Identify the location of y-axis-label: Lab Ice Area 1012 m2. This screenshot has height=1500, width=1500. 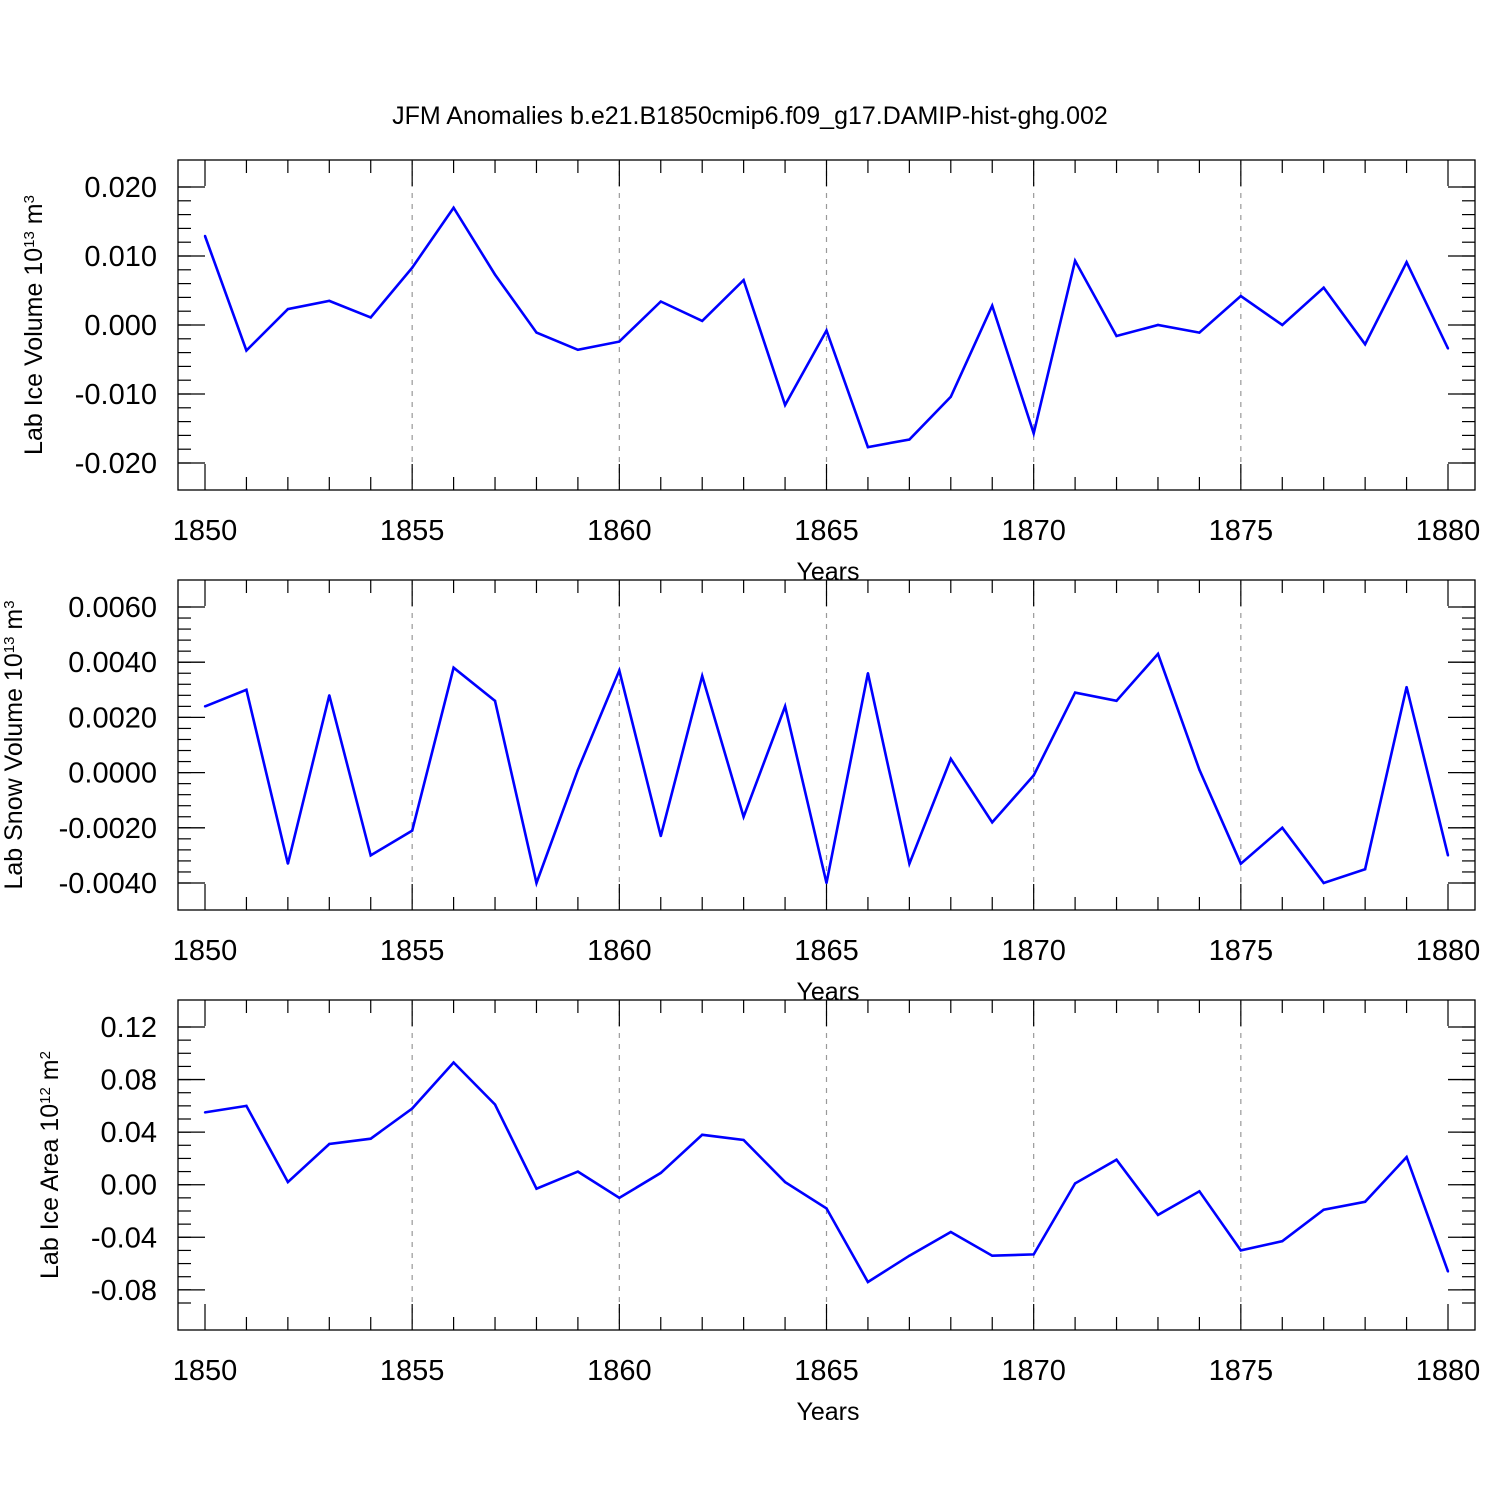
(50, 1165).